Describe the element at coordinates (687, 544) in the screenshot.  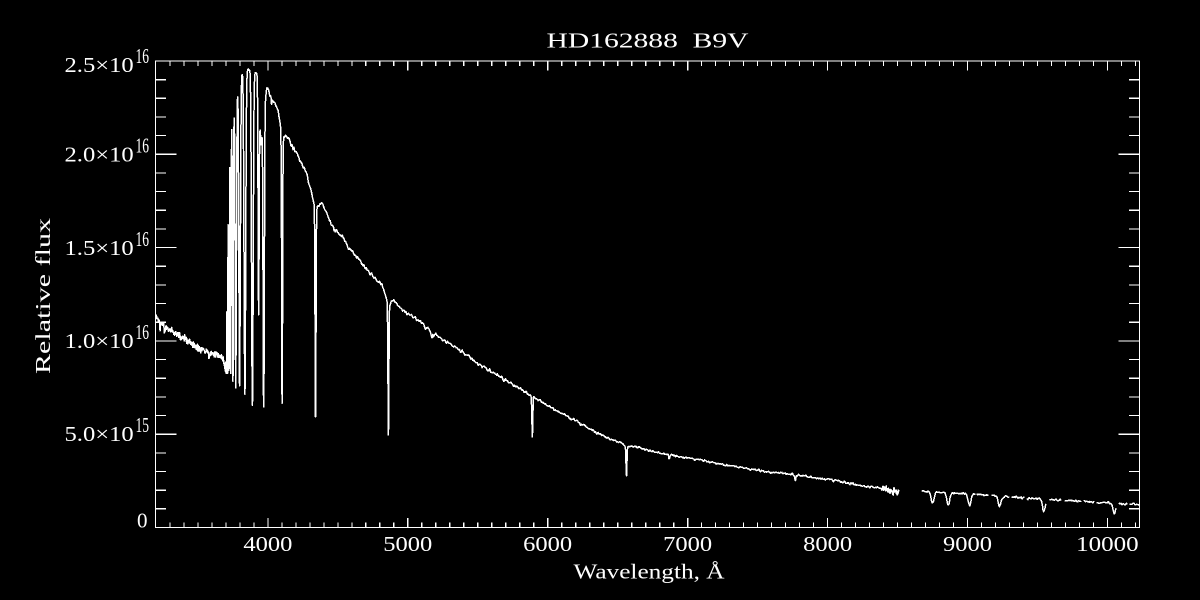
I see `svg-text: 7000` at that location.